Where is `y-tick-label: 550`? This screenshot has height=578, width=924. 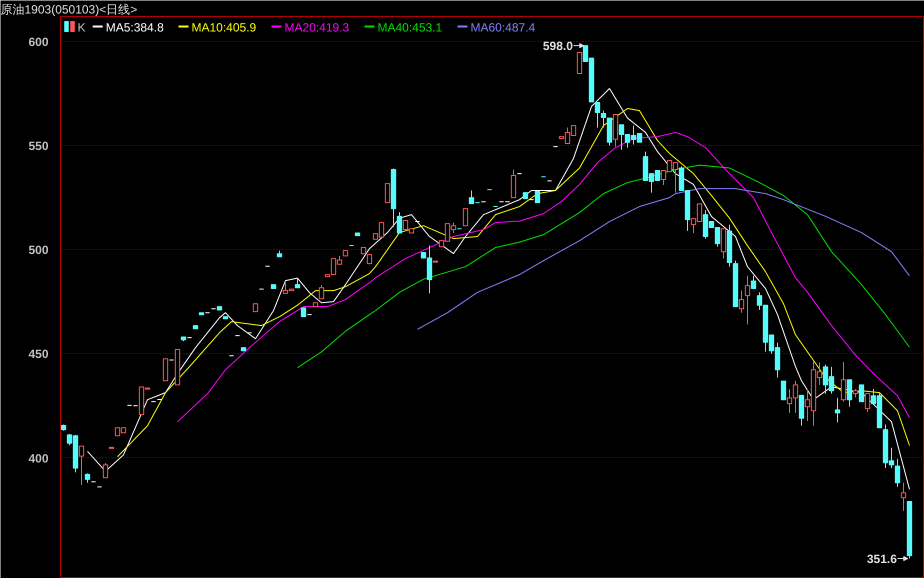 y-tick-label: 550 is located at coordinates (38, 146).